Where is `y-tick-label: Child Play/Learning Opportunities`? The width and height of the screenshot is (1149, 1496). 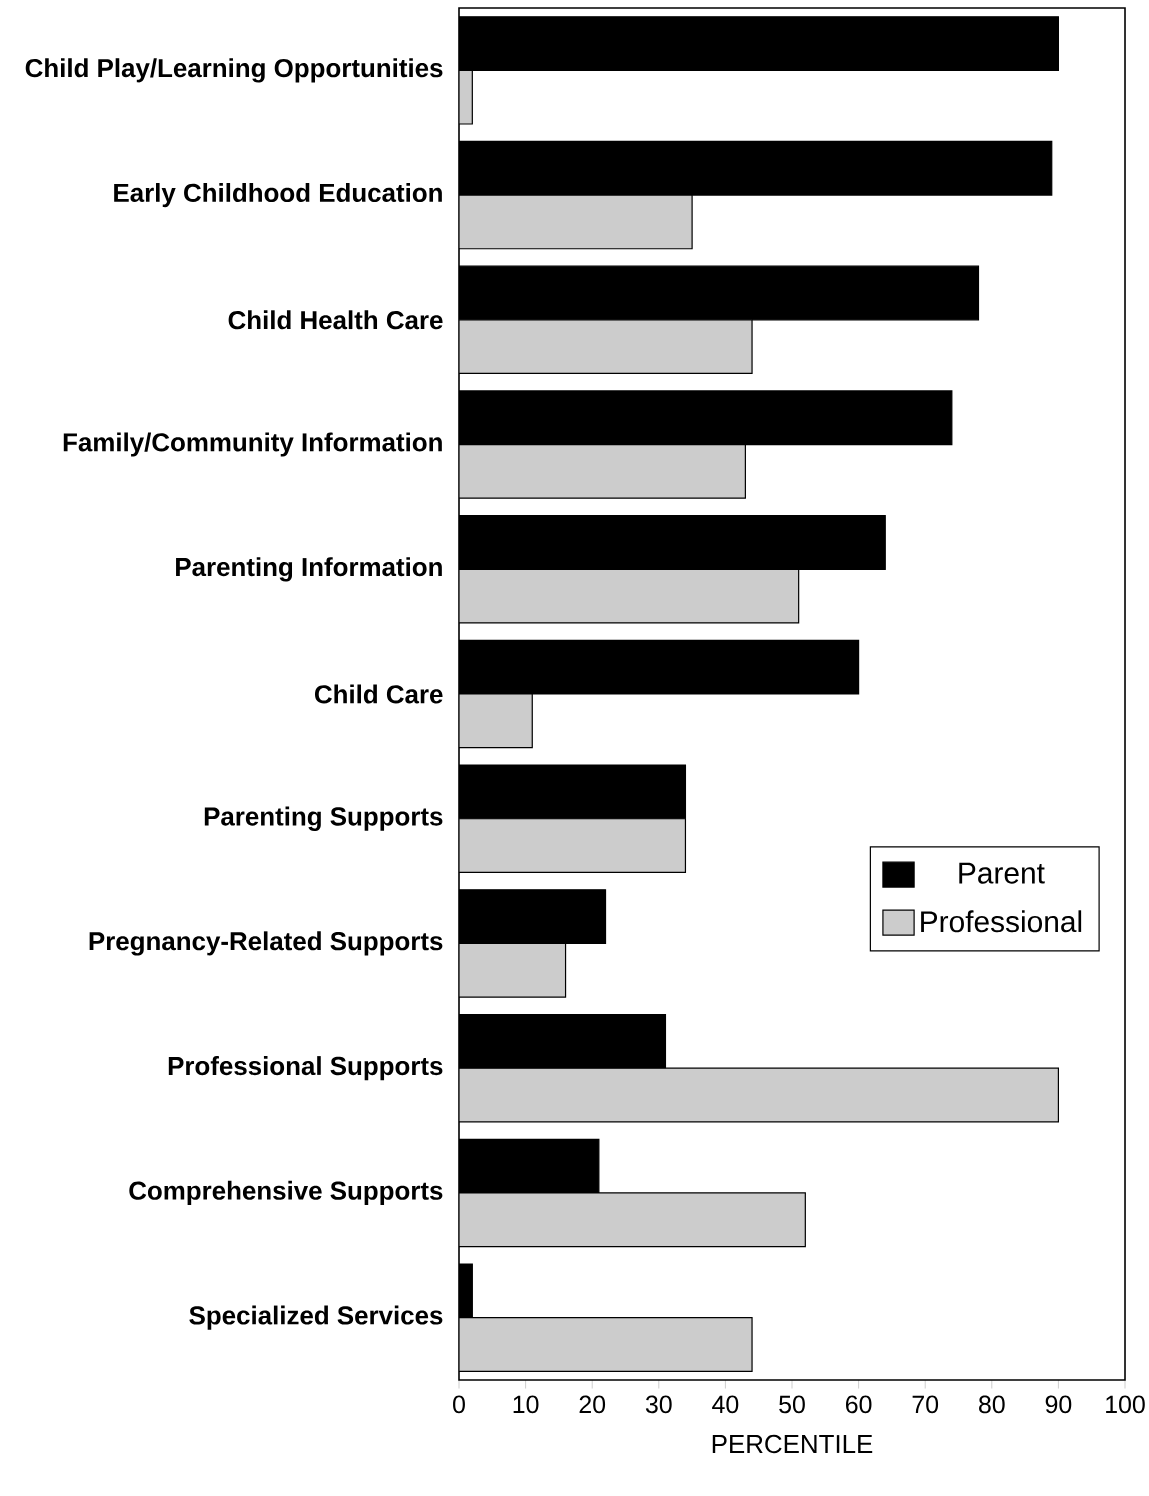
y-tick-label: Child Play/Learning Opportunities is located at coordinates (234, 70).